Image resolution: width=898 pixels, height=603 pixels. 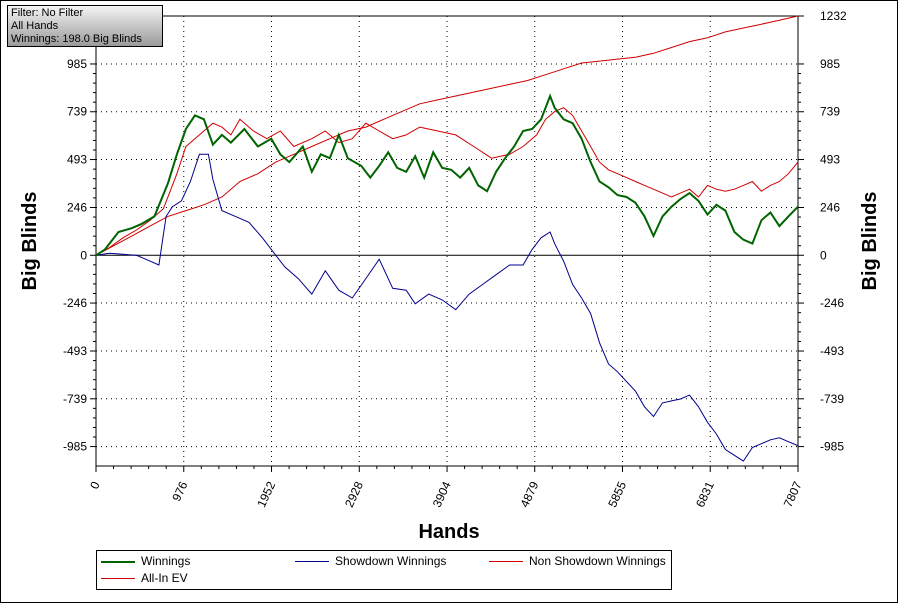 I want to click on legend-swatch-showdown, so click(x=312, y=562).